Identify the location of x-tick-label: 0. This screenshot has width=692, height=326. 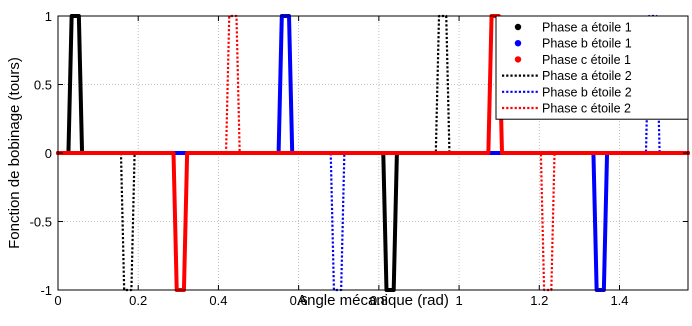
(57, 300).